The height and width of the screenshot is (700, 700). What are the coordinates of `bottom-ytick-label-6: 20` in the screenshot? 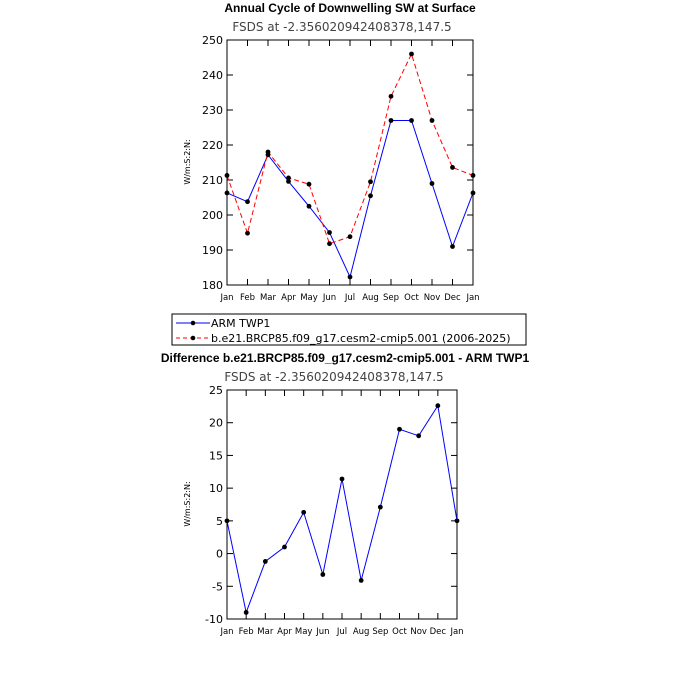 It's located at (216, 423).